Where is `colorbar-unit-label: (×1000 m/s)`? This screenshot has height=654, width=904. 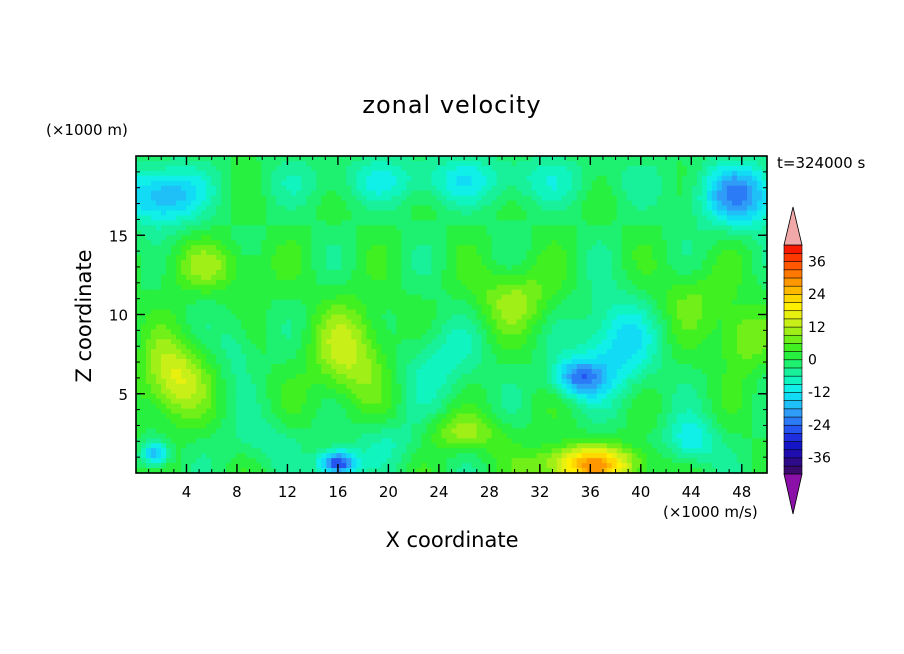
colorbar-unit-label: (×1000 m/s) is located at coordinates (710, 512).